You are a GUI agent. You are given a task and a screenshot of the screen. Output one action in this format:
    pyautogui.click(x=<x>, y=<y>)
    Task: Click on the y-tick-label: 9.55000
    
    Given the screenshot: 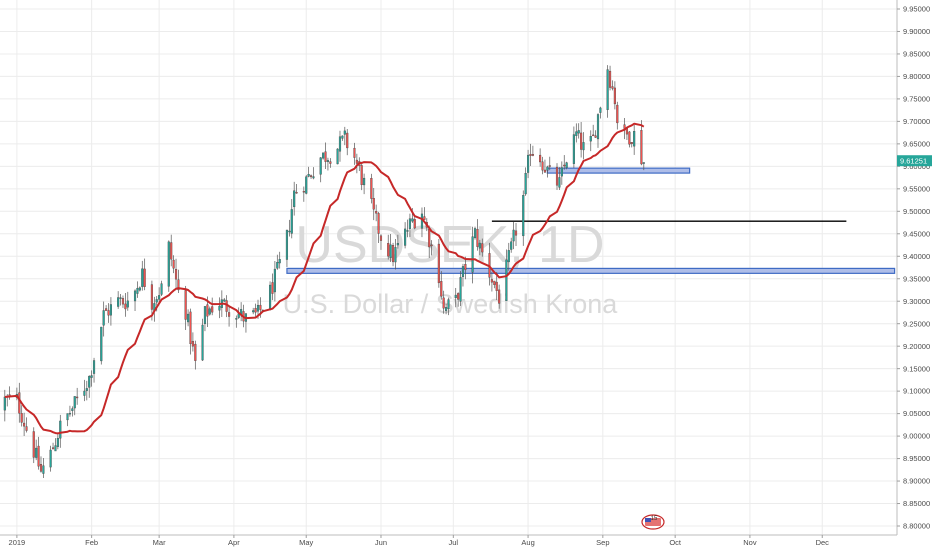 What is the action you would take?
    pyautogui.click(x=916, y=188)
    